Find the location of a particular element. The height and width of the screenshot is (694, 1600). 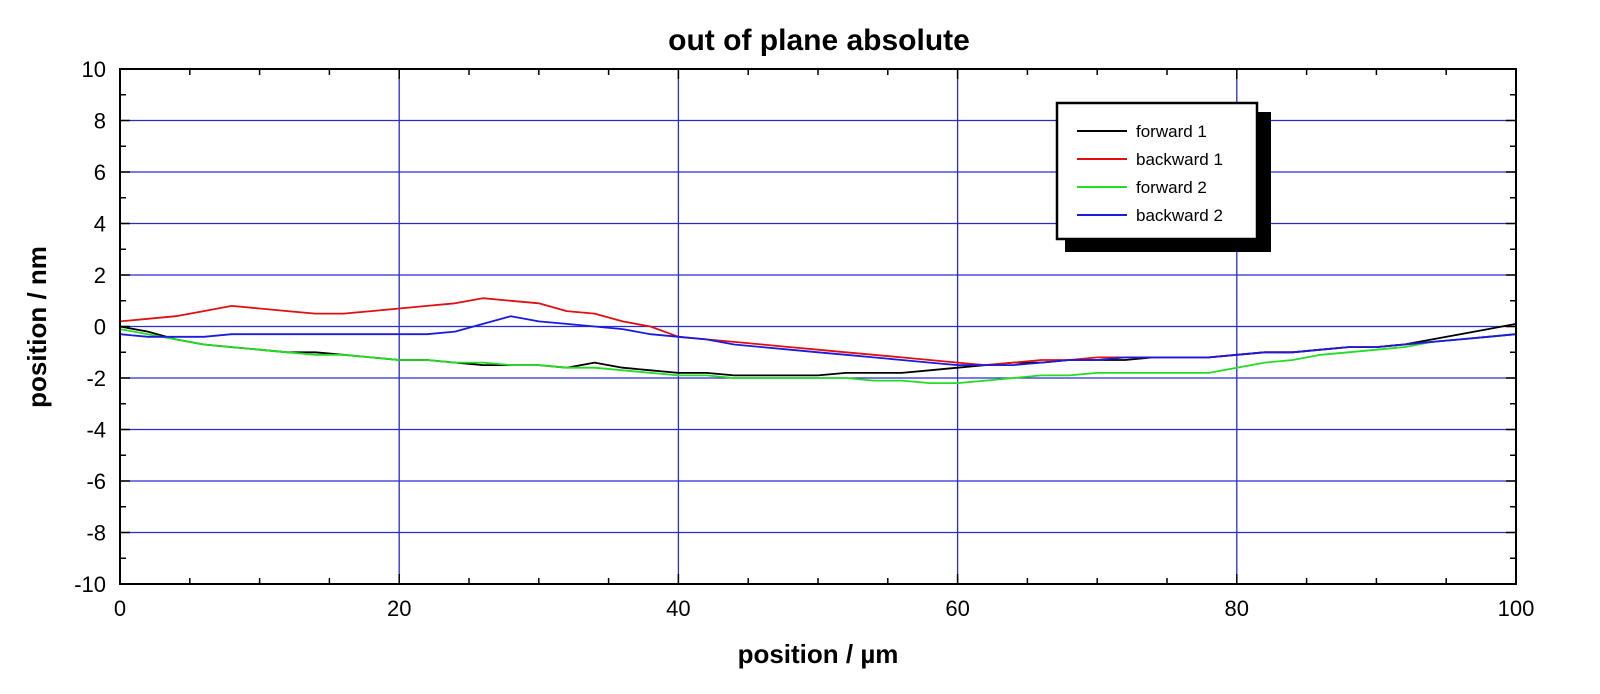

legend-box is located at coordinates (1157, 171).